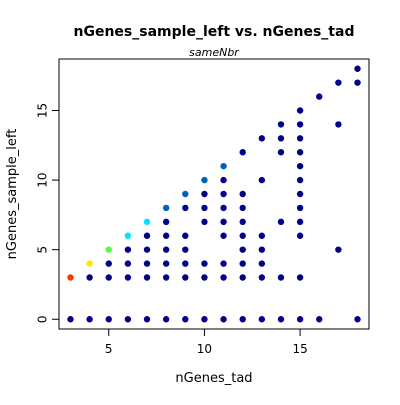  I want to click on x-axis: 5 10 15, so click(206, 342).